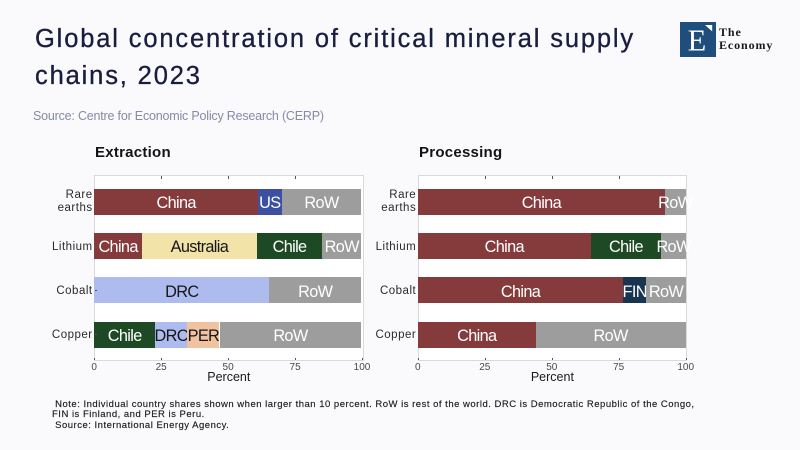  I want to click on svg-text: E, so click(697, 40).